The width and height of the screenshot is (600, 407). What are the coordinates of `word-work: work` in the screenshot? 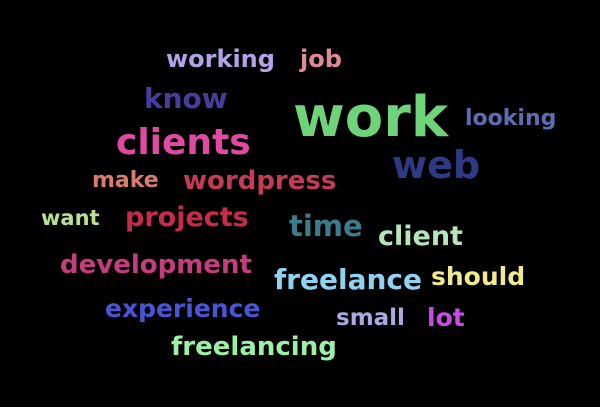 It's located at (371, 117).